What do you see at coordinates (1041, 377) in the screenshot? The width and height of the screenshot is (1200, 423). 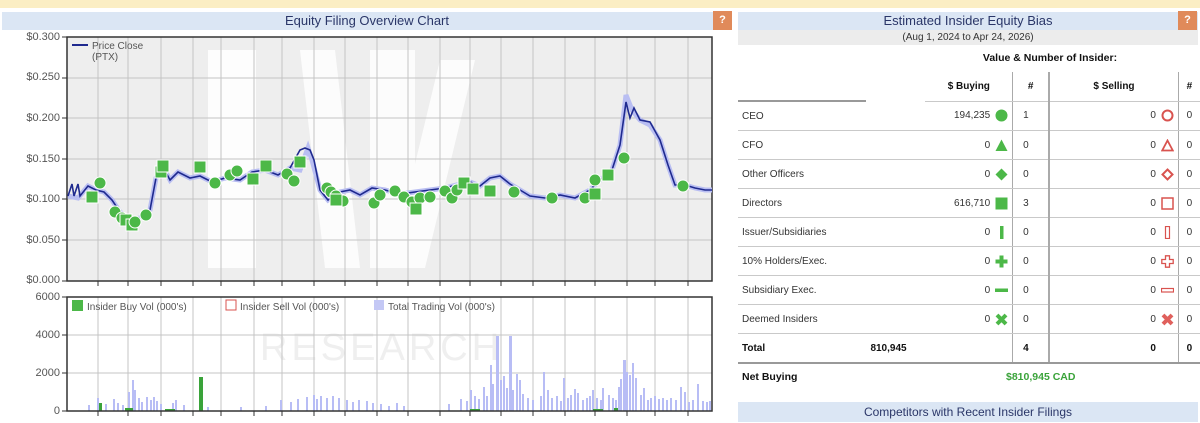 I see `net-buying-value: $810,945 CAD` at bounding box center [1041, 377].